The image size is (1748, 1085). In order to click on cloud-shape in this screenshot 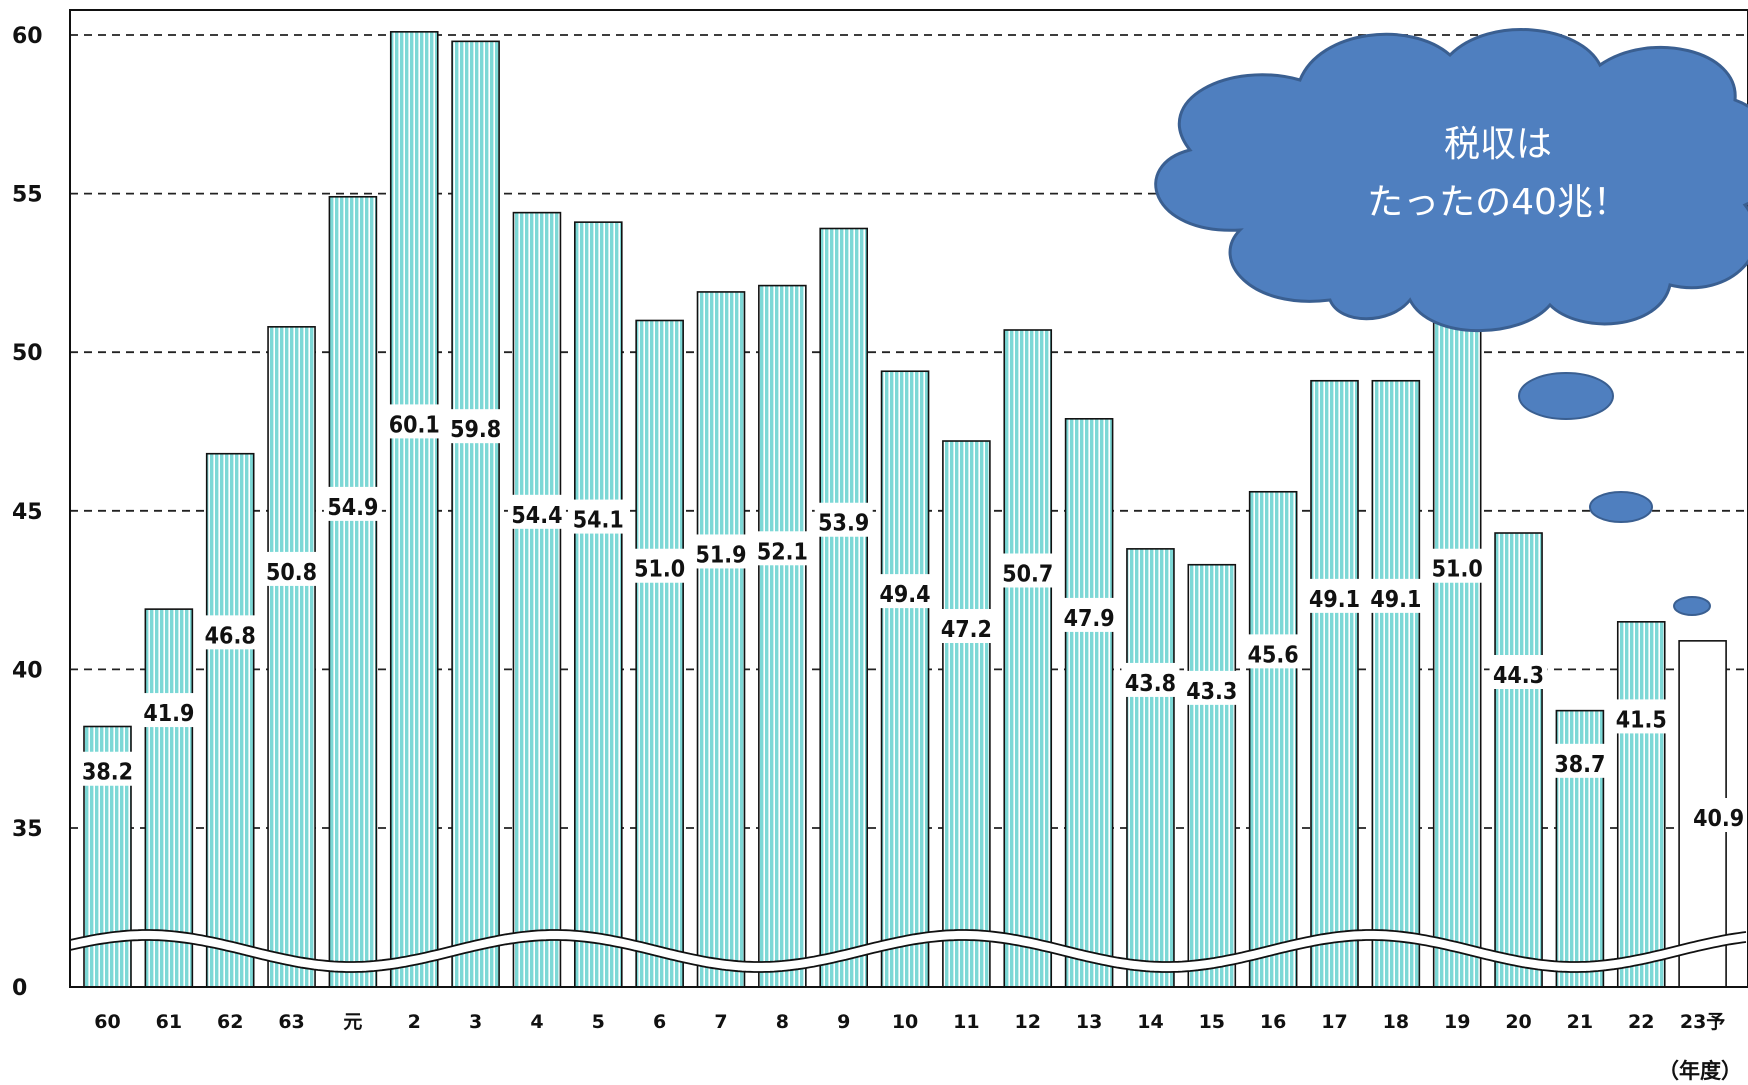, I will do `click(1451, 180)`.